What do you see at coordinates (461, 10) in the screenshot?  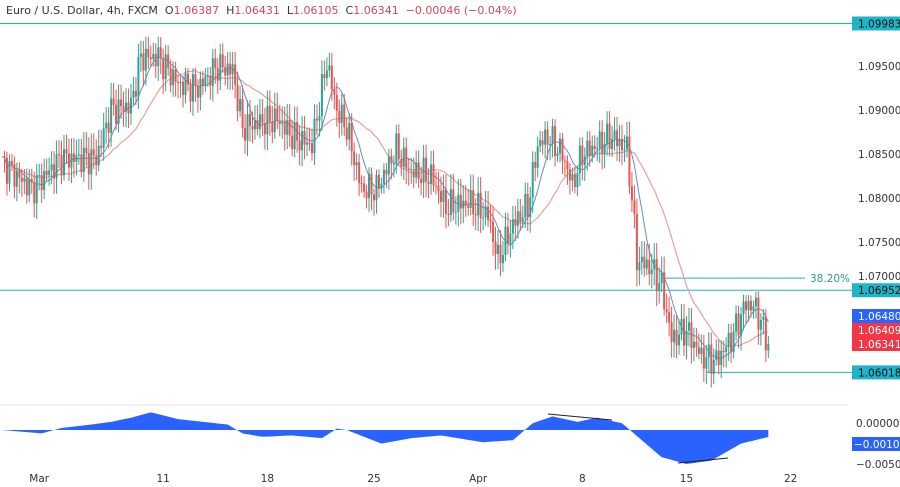 I see `change-value: −0.00046 (−0.04%)` at bounding box center [461, 10].